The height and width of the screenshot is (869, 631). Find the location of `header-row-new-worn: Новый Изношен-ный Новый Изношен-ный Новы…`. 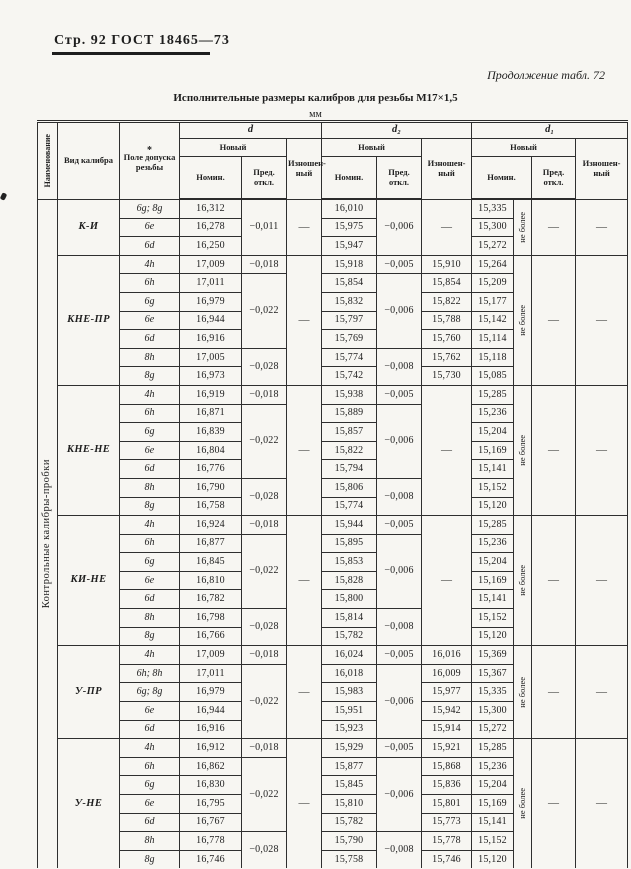

header-row-new-worn: Новый Изношен-ный Новый Изношен-ный Новы… is located at coordinates (333, 169).